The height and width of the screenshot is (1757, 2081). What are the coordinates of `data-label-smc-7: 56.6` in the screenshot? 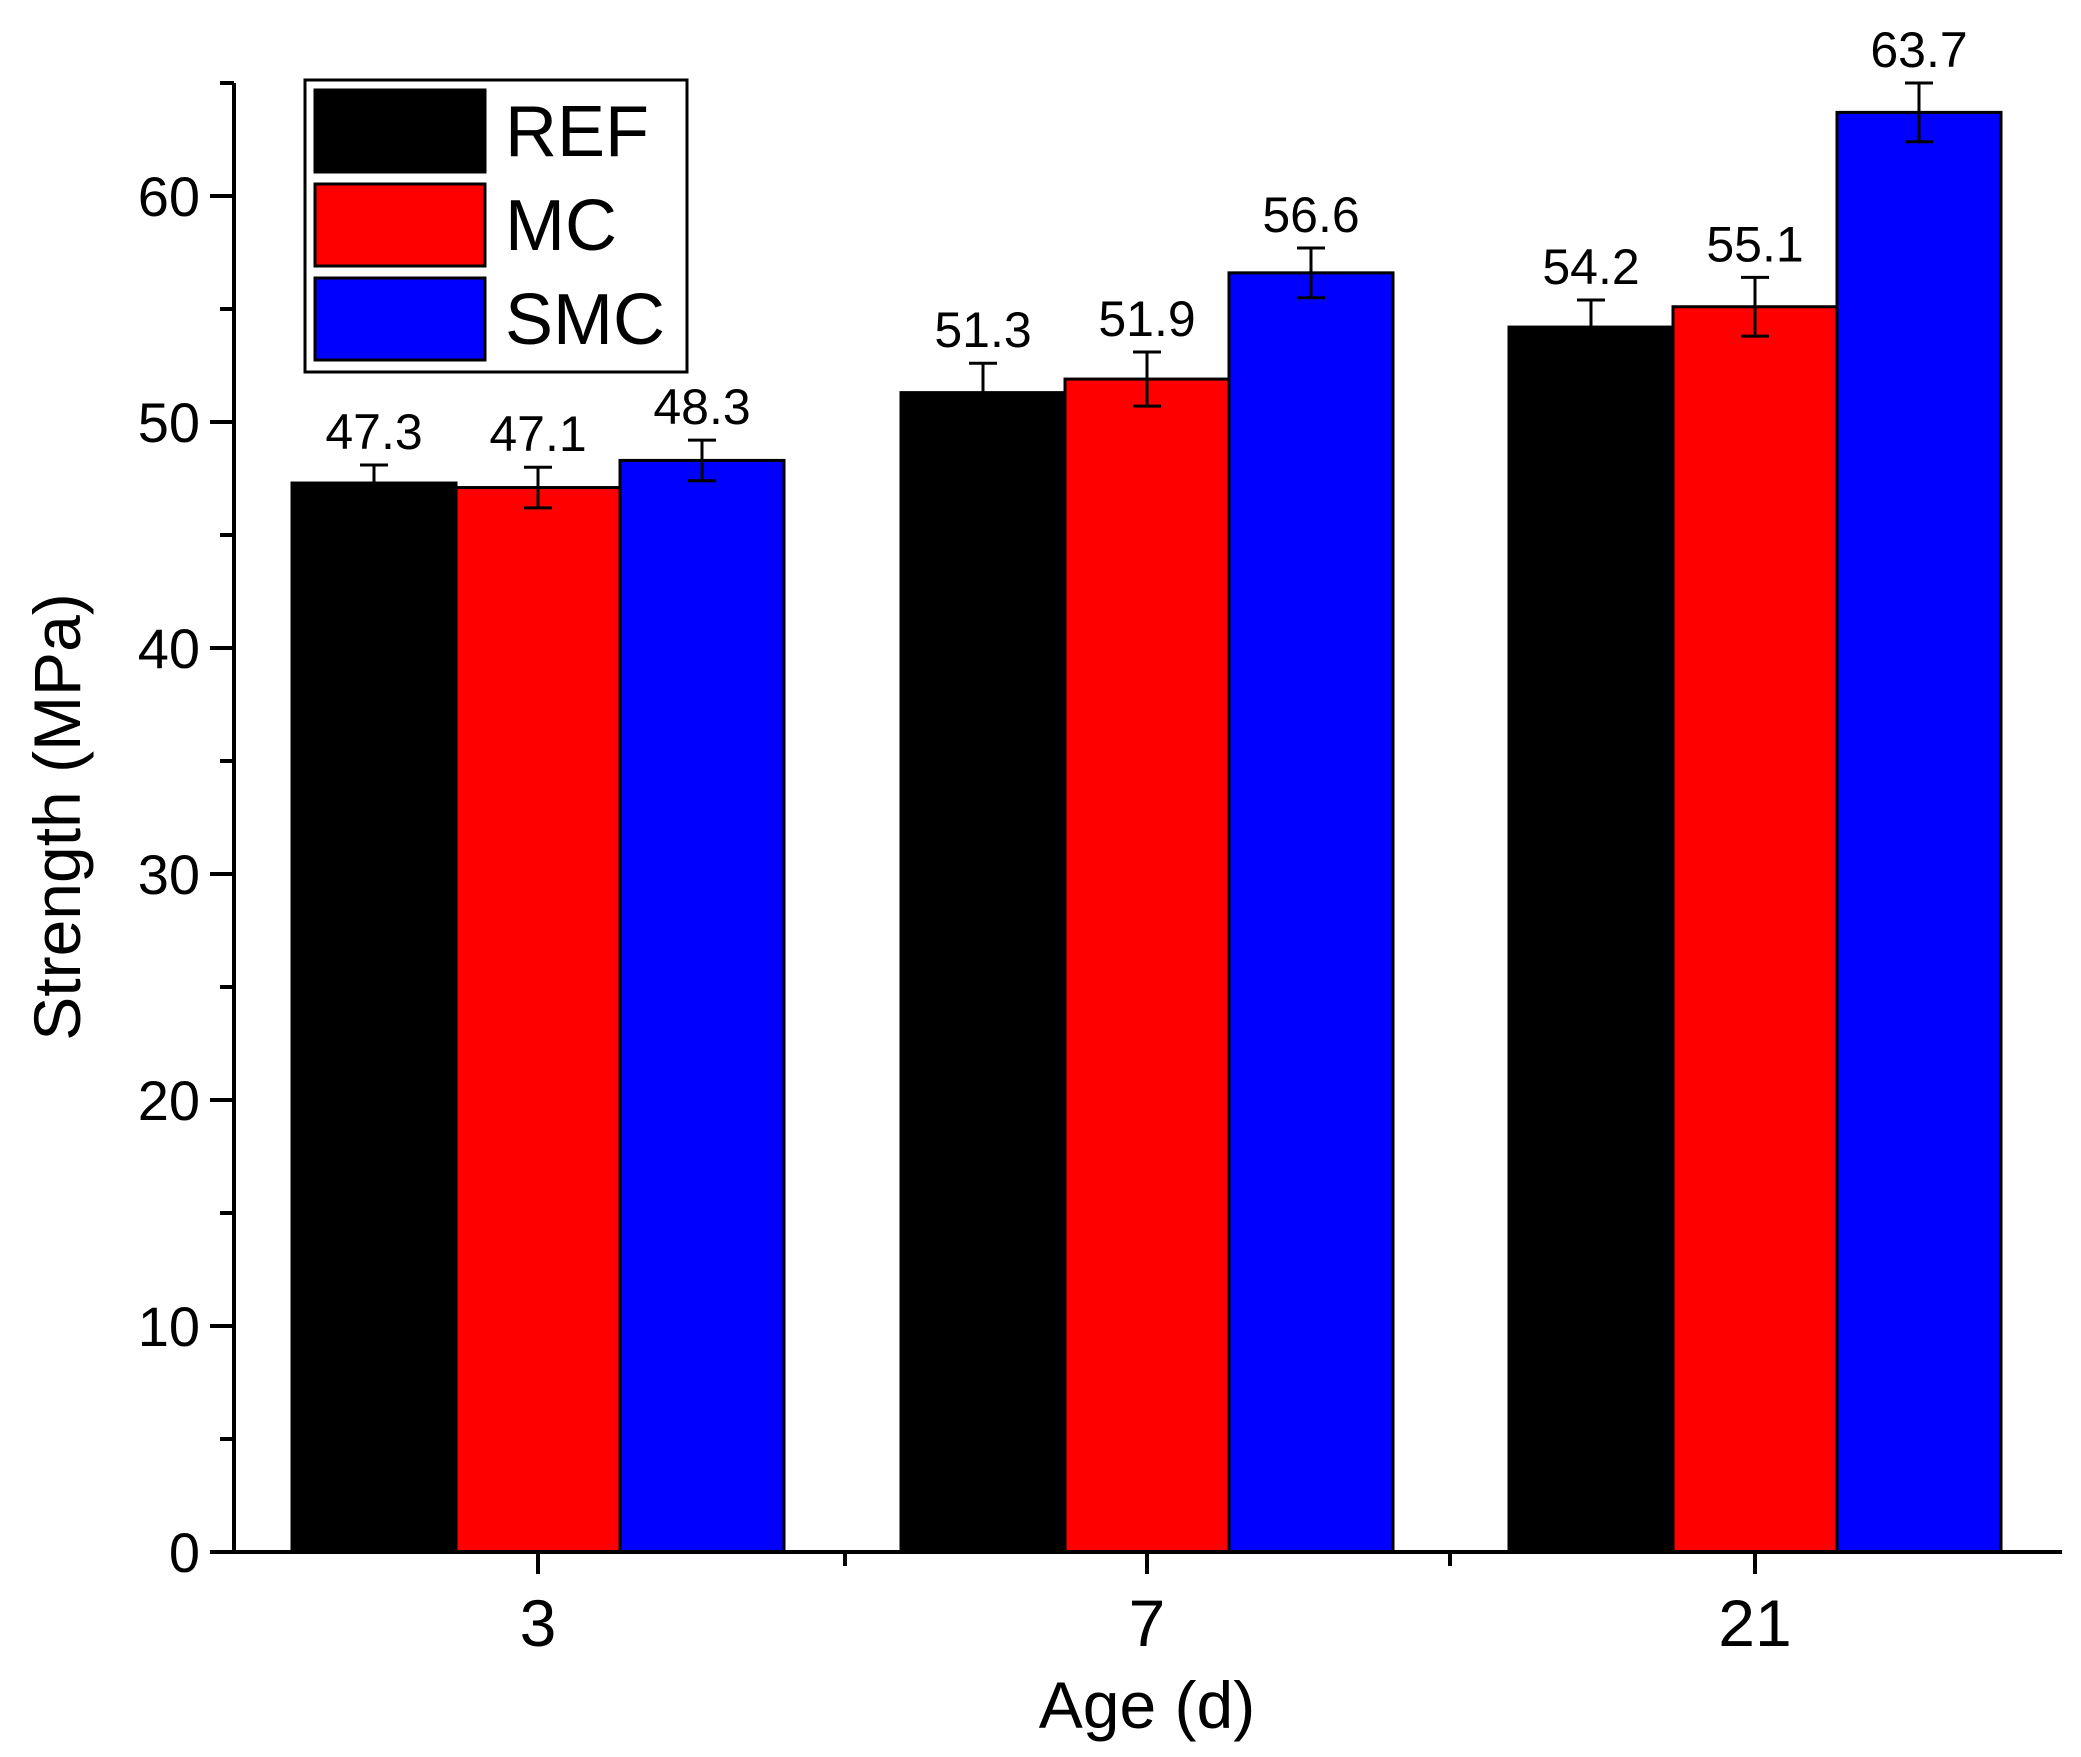 It's located at (1310, 215).